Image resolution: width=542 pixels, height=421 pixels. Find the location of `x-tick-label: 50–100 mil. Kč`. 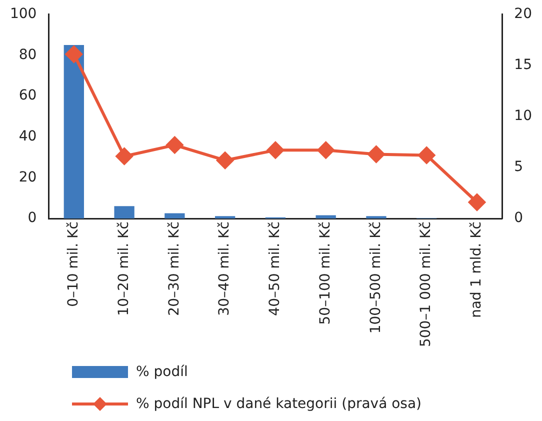

x-tick-label: 50–100 mil. Kč is located at coordinates (325, 273).